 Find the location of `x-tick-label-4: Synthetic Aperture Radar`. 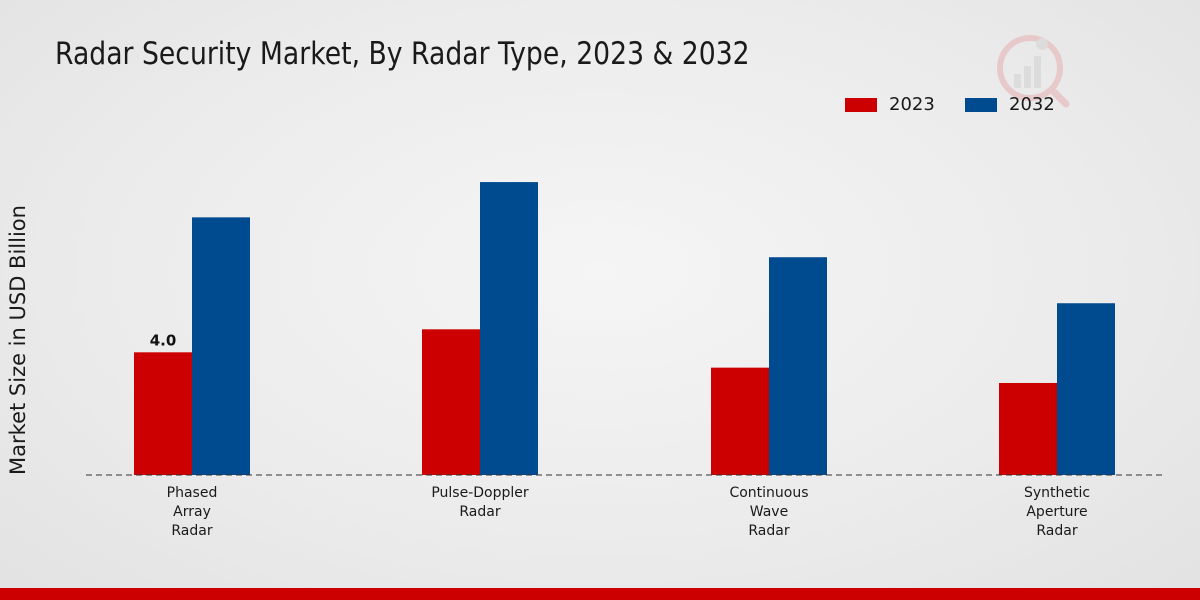

x-tick-label-4: Synthetic Aperture Radar is located at coordinates (1057, 512).